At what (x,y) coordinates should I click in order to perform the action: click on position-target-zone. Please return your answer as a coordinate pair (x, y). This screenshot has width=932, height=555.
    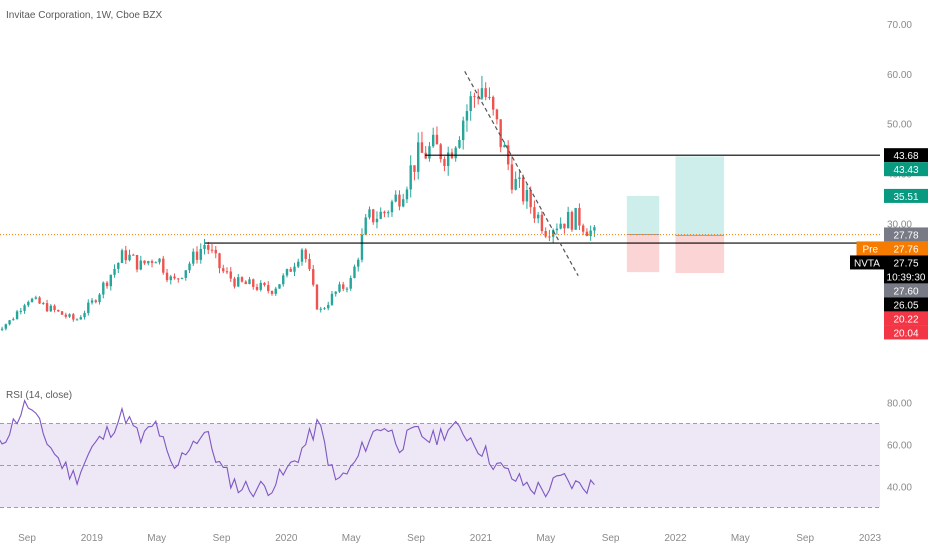
    Looking at the image, I should click on (700, 196).